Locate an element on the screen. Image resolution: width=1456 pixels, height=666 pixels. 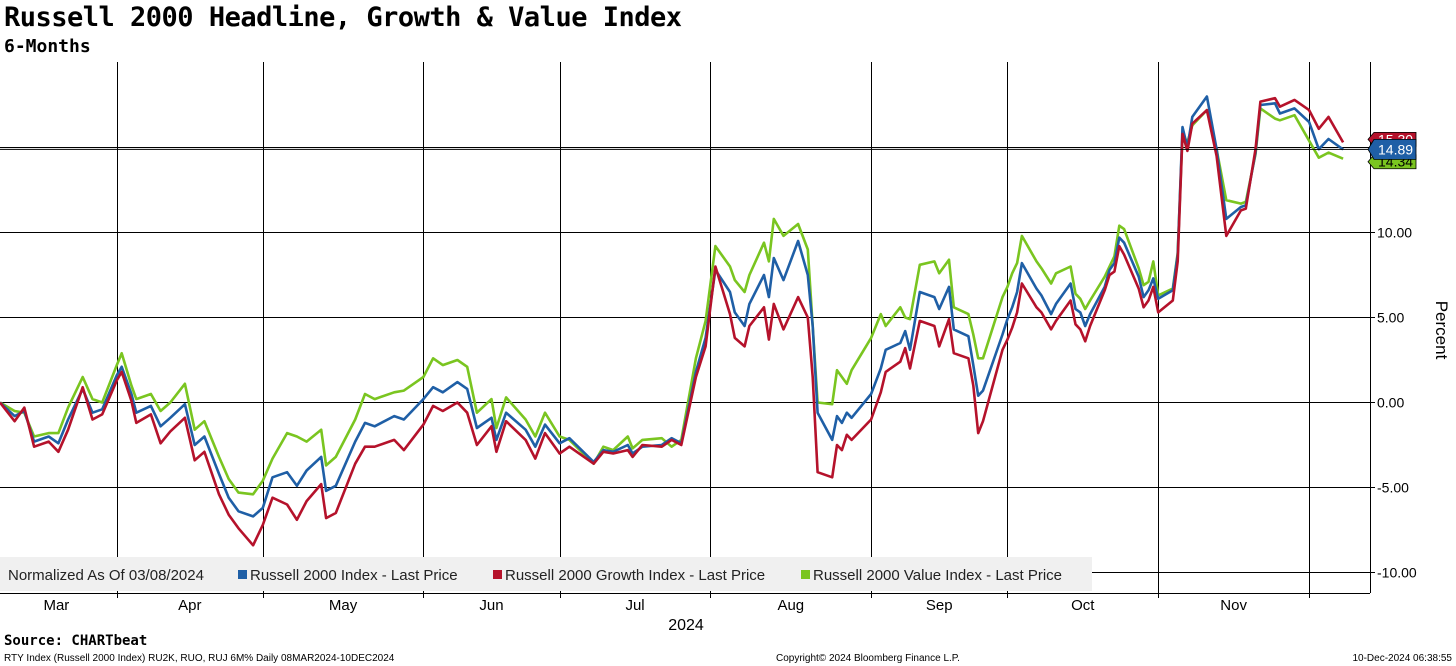
x-tick-label: Mar is located at coordinates (56, 605).